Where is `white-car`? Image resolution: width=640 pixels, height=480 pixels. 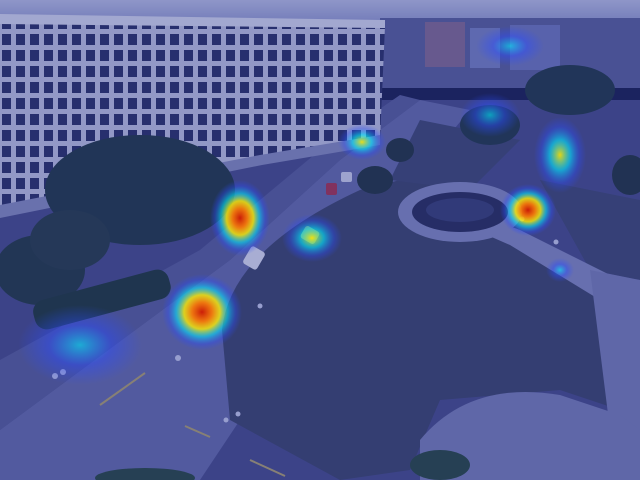 white-car is located at coordinates (346, 177).